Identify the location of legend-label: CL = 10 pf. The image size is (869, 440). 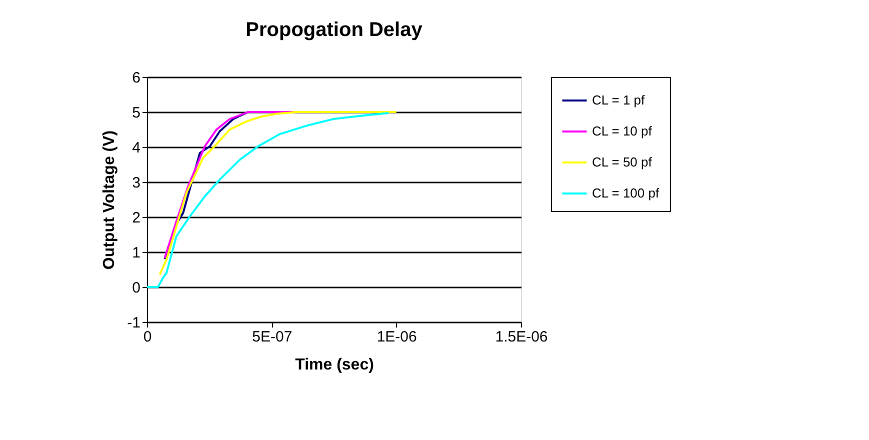
(622, 131).